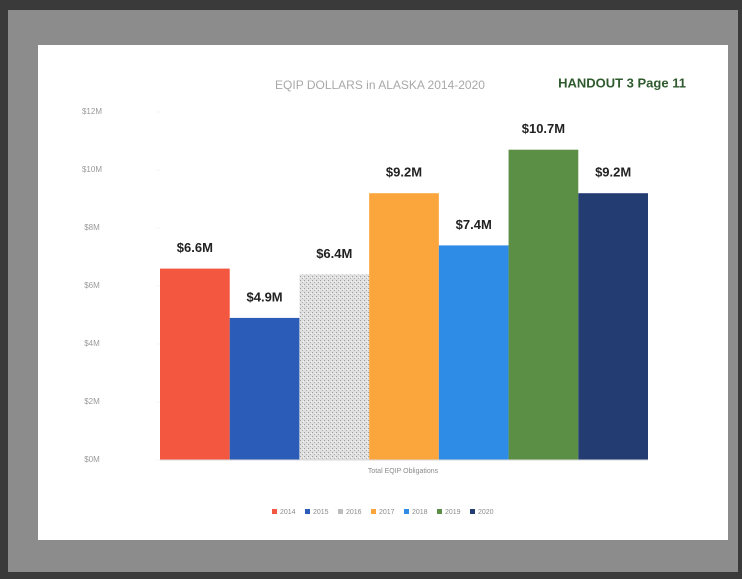 The image size is (742, 579). What do you see at coordinates (92, 111) in the screenshot?
I see `y-tick-label: $12M` at bounding box center [92, 111].